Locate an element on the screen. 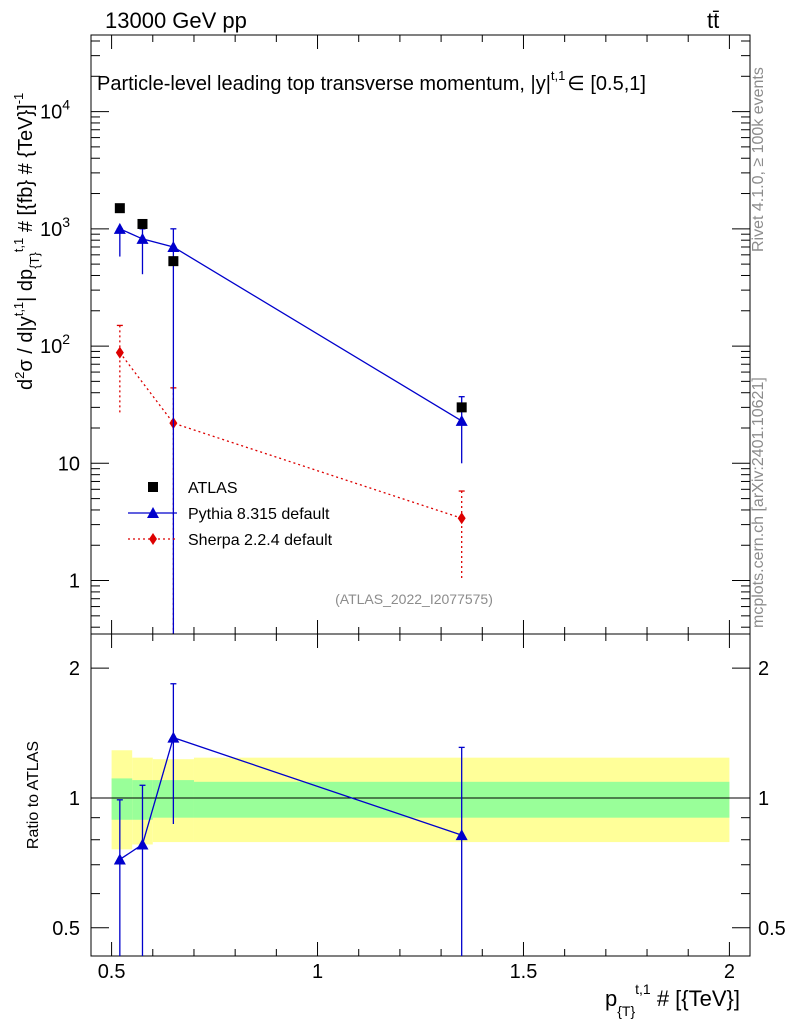 The width and height of the screenshot is (786, 1024). y-tick-label: 10³ is located at coordinates (55, 227).